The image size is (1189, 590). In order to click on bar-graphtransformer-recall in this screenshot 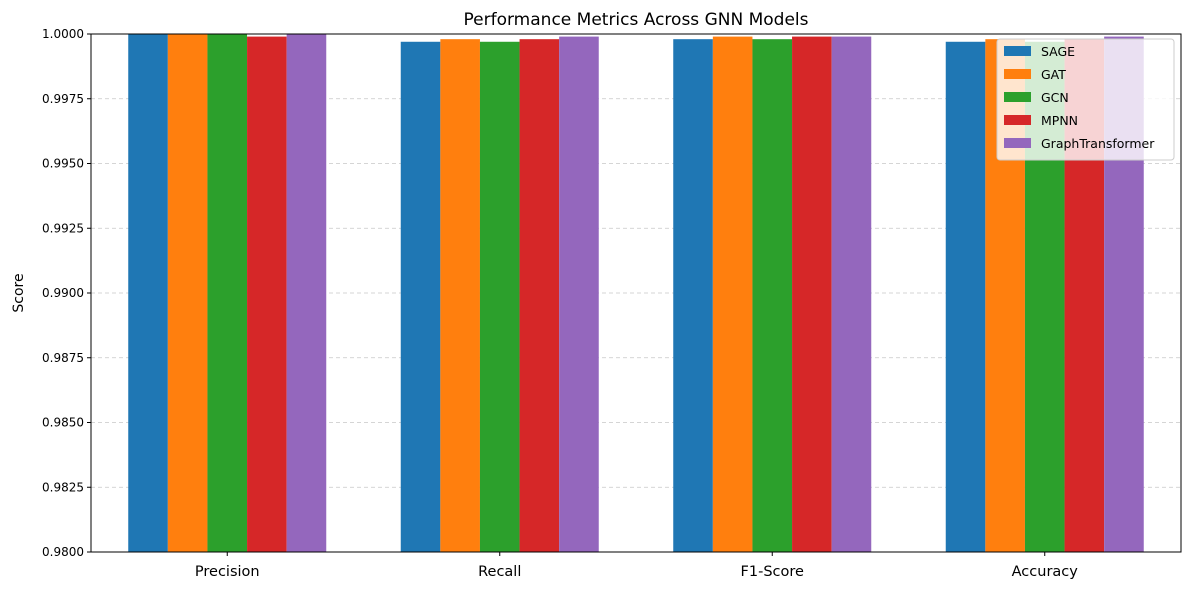, I will do `click(579, 294)`.